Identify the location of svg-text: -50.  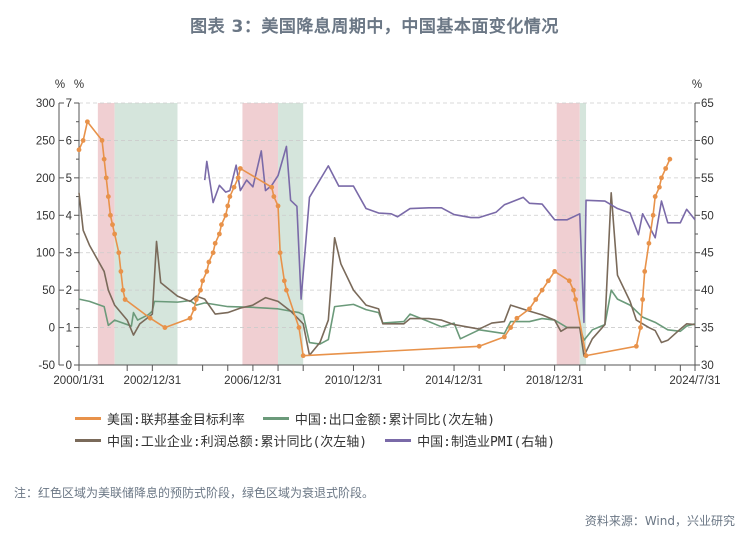
(46, 366).